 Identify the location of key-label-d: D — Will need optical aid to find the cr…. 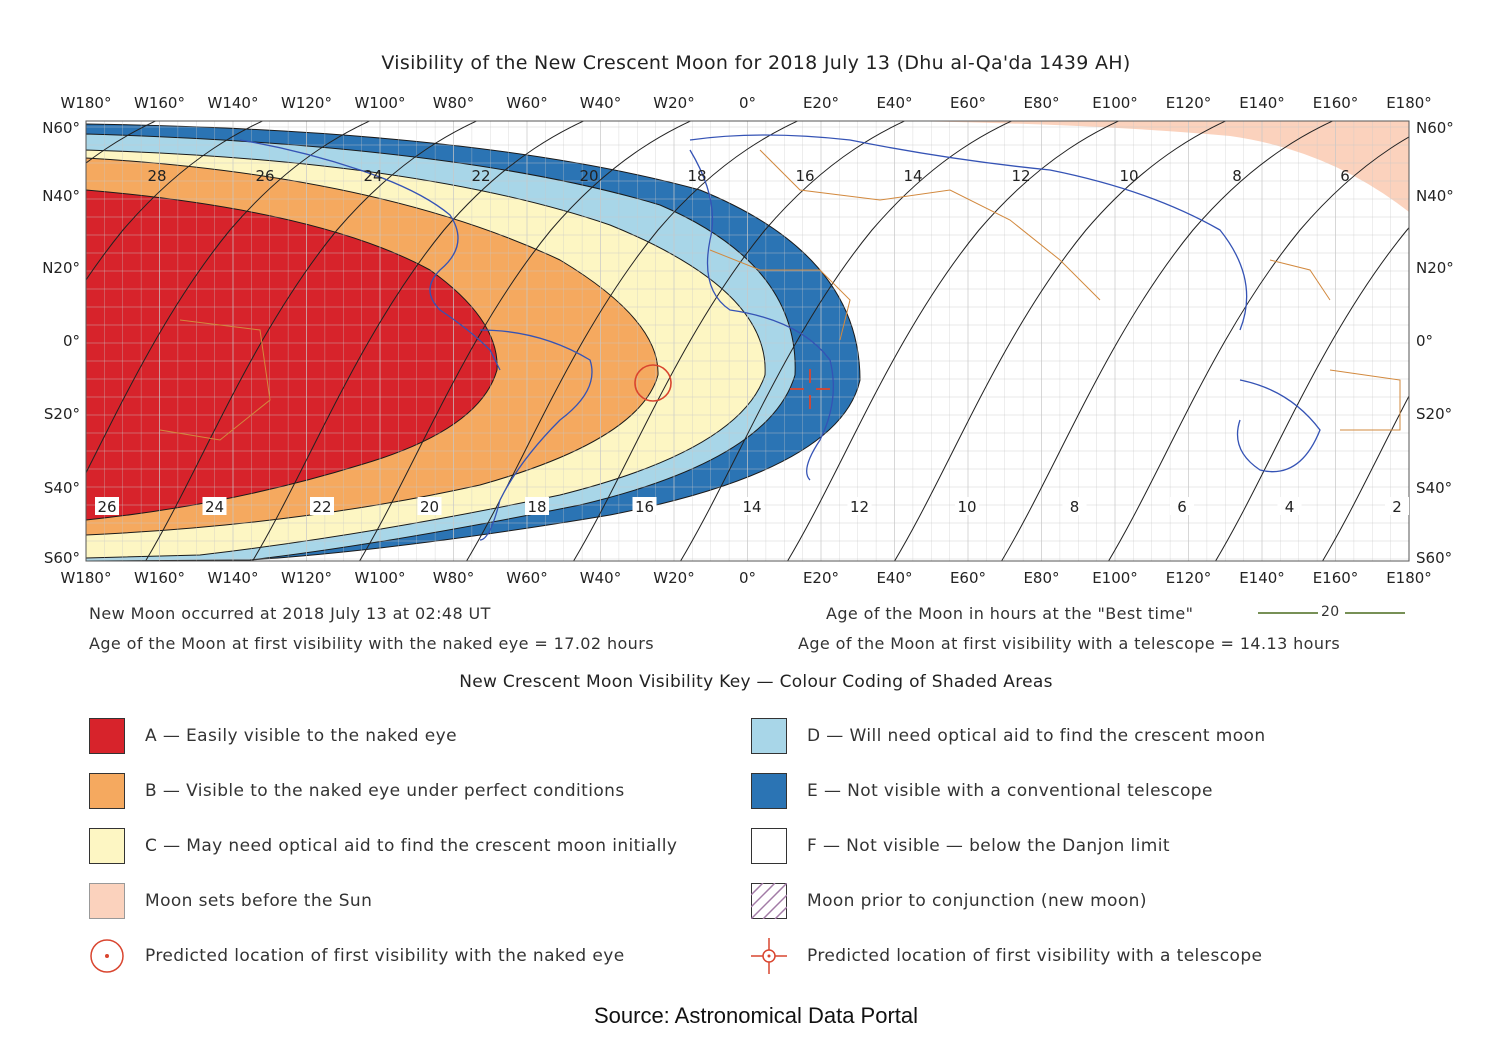
(1036, 736).